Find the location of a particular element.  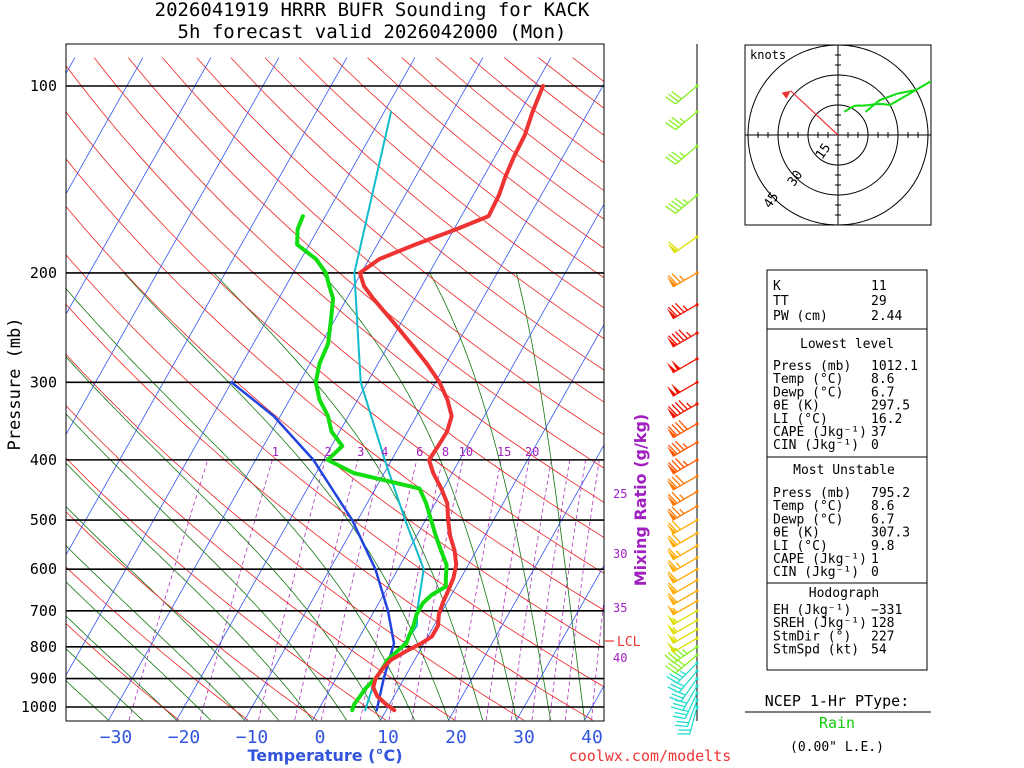

hodo-row-label: SREH (Jkg⁻¹) is located at coordinates (820, 623).